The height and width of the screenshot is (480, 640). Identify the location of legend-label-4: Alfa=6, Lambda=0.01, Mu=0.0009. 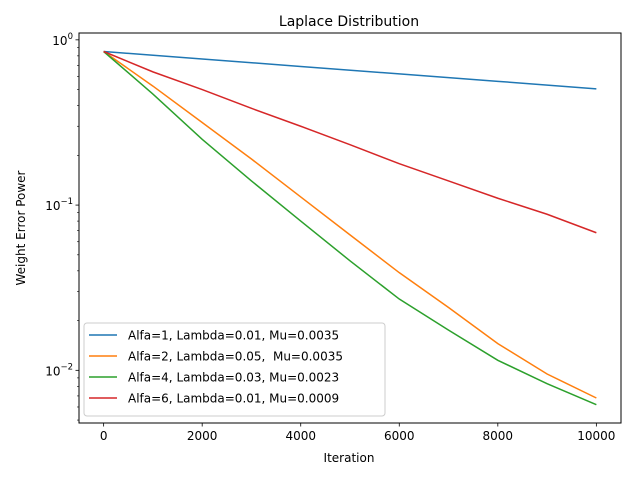
(233, 399).